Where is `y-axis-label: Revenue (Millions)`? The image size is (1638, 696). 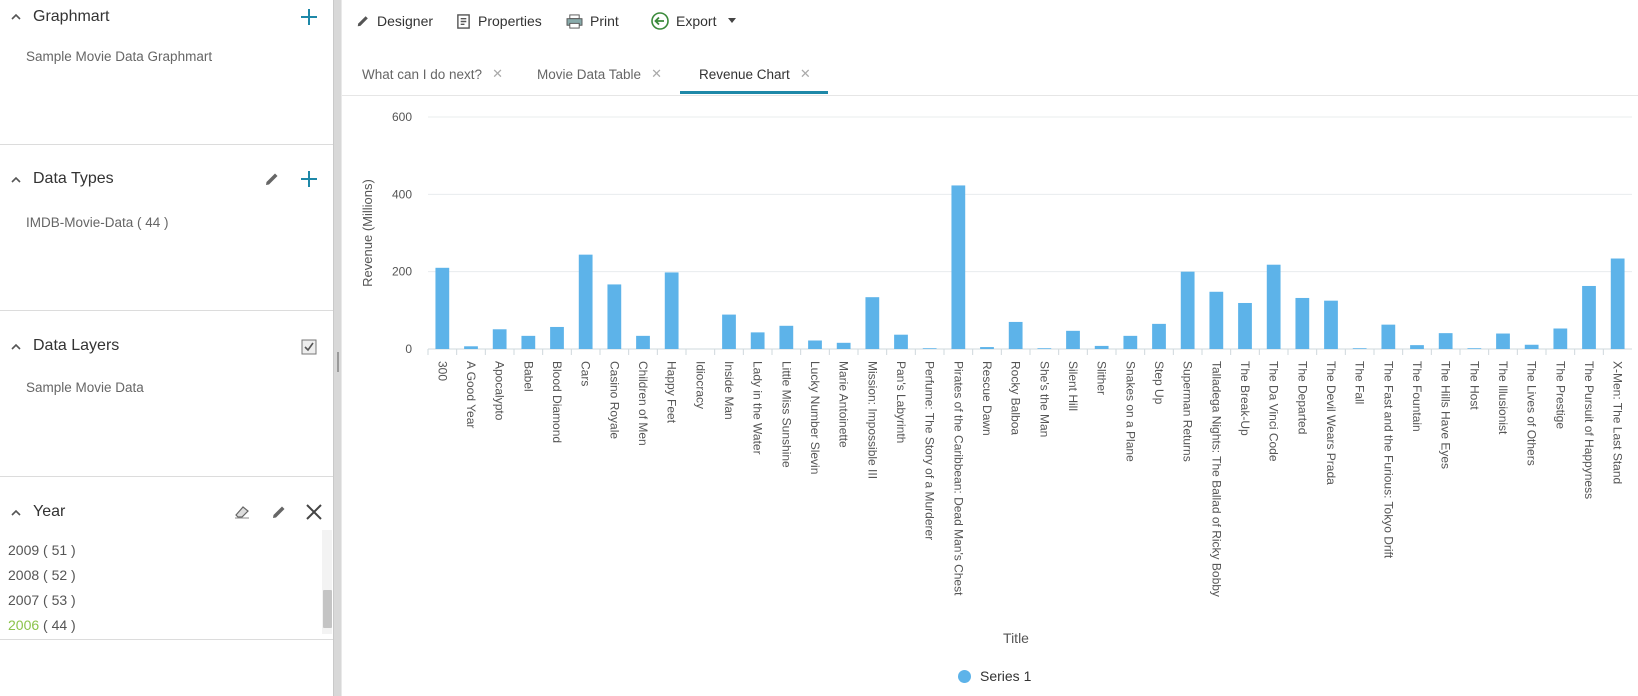
y-axis-label: Revenue (Millions) is located at coordinates (367, 233).